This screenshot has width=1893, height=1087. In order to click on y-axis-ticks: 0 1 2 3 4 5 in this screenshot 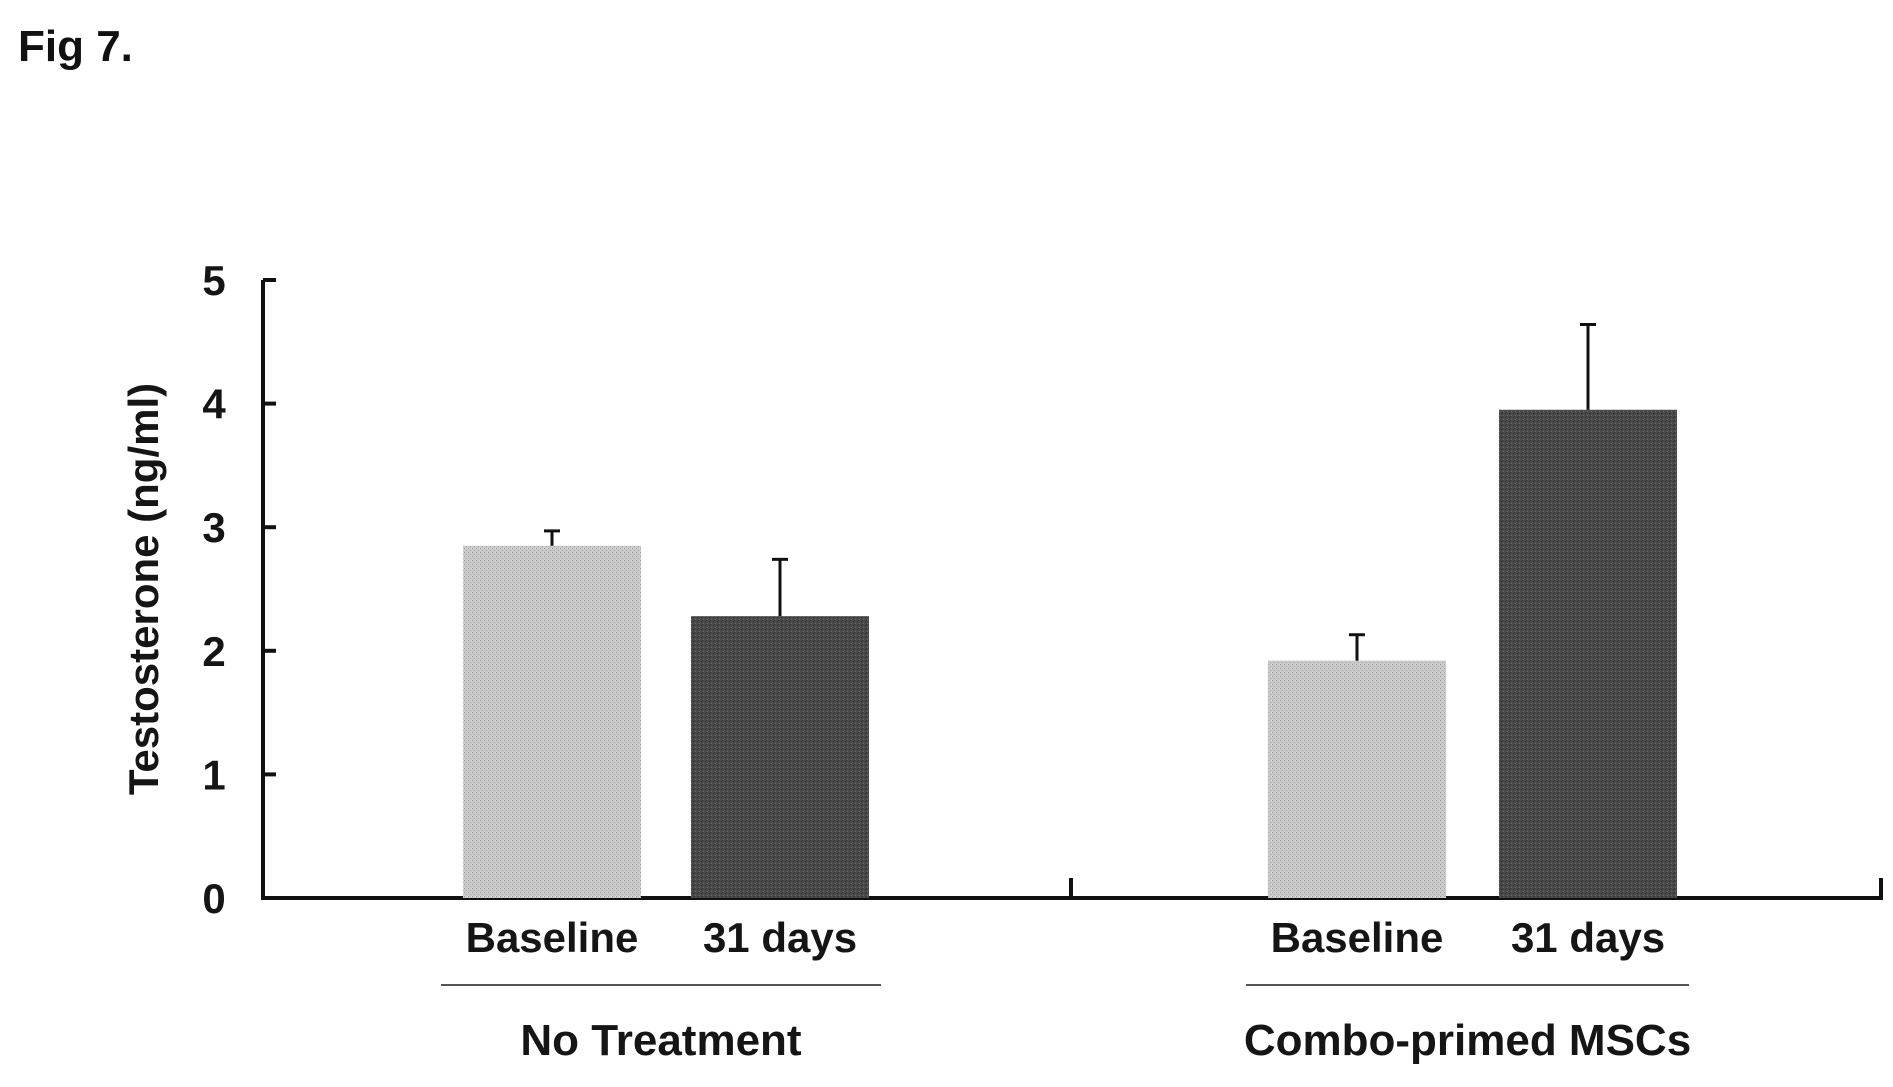, I will do `click(239, 589)`.